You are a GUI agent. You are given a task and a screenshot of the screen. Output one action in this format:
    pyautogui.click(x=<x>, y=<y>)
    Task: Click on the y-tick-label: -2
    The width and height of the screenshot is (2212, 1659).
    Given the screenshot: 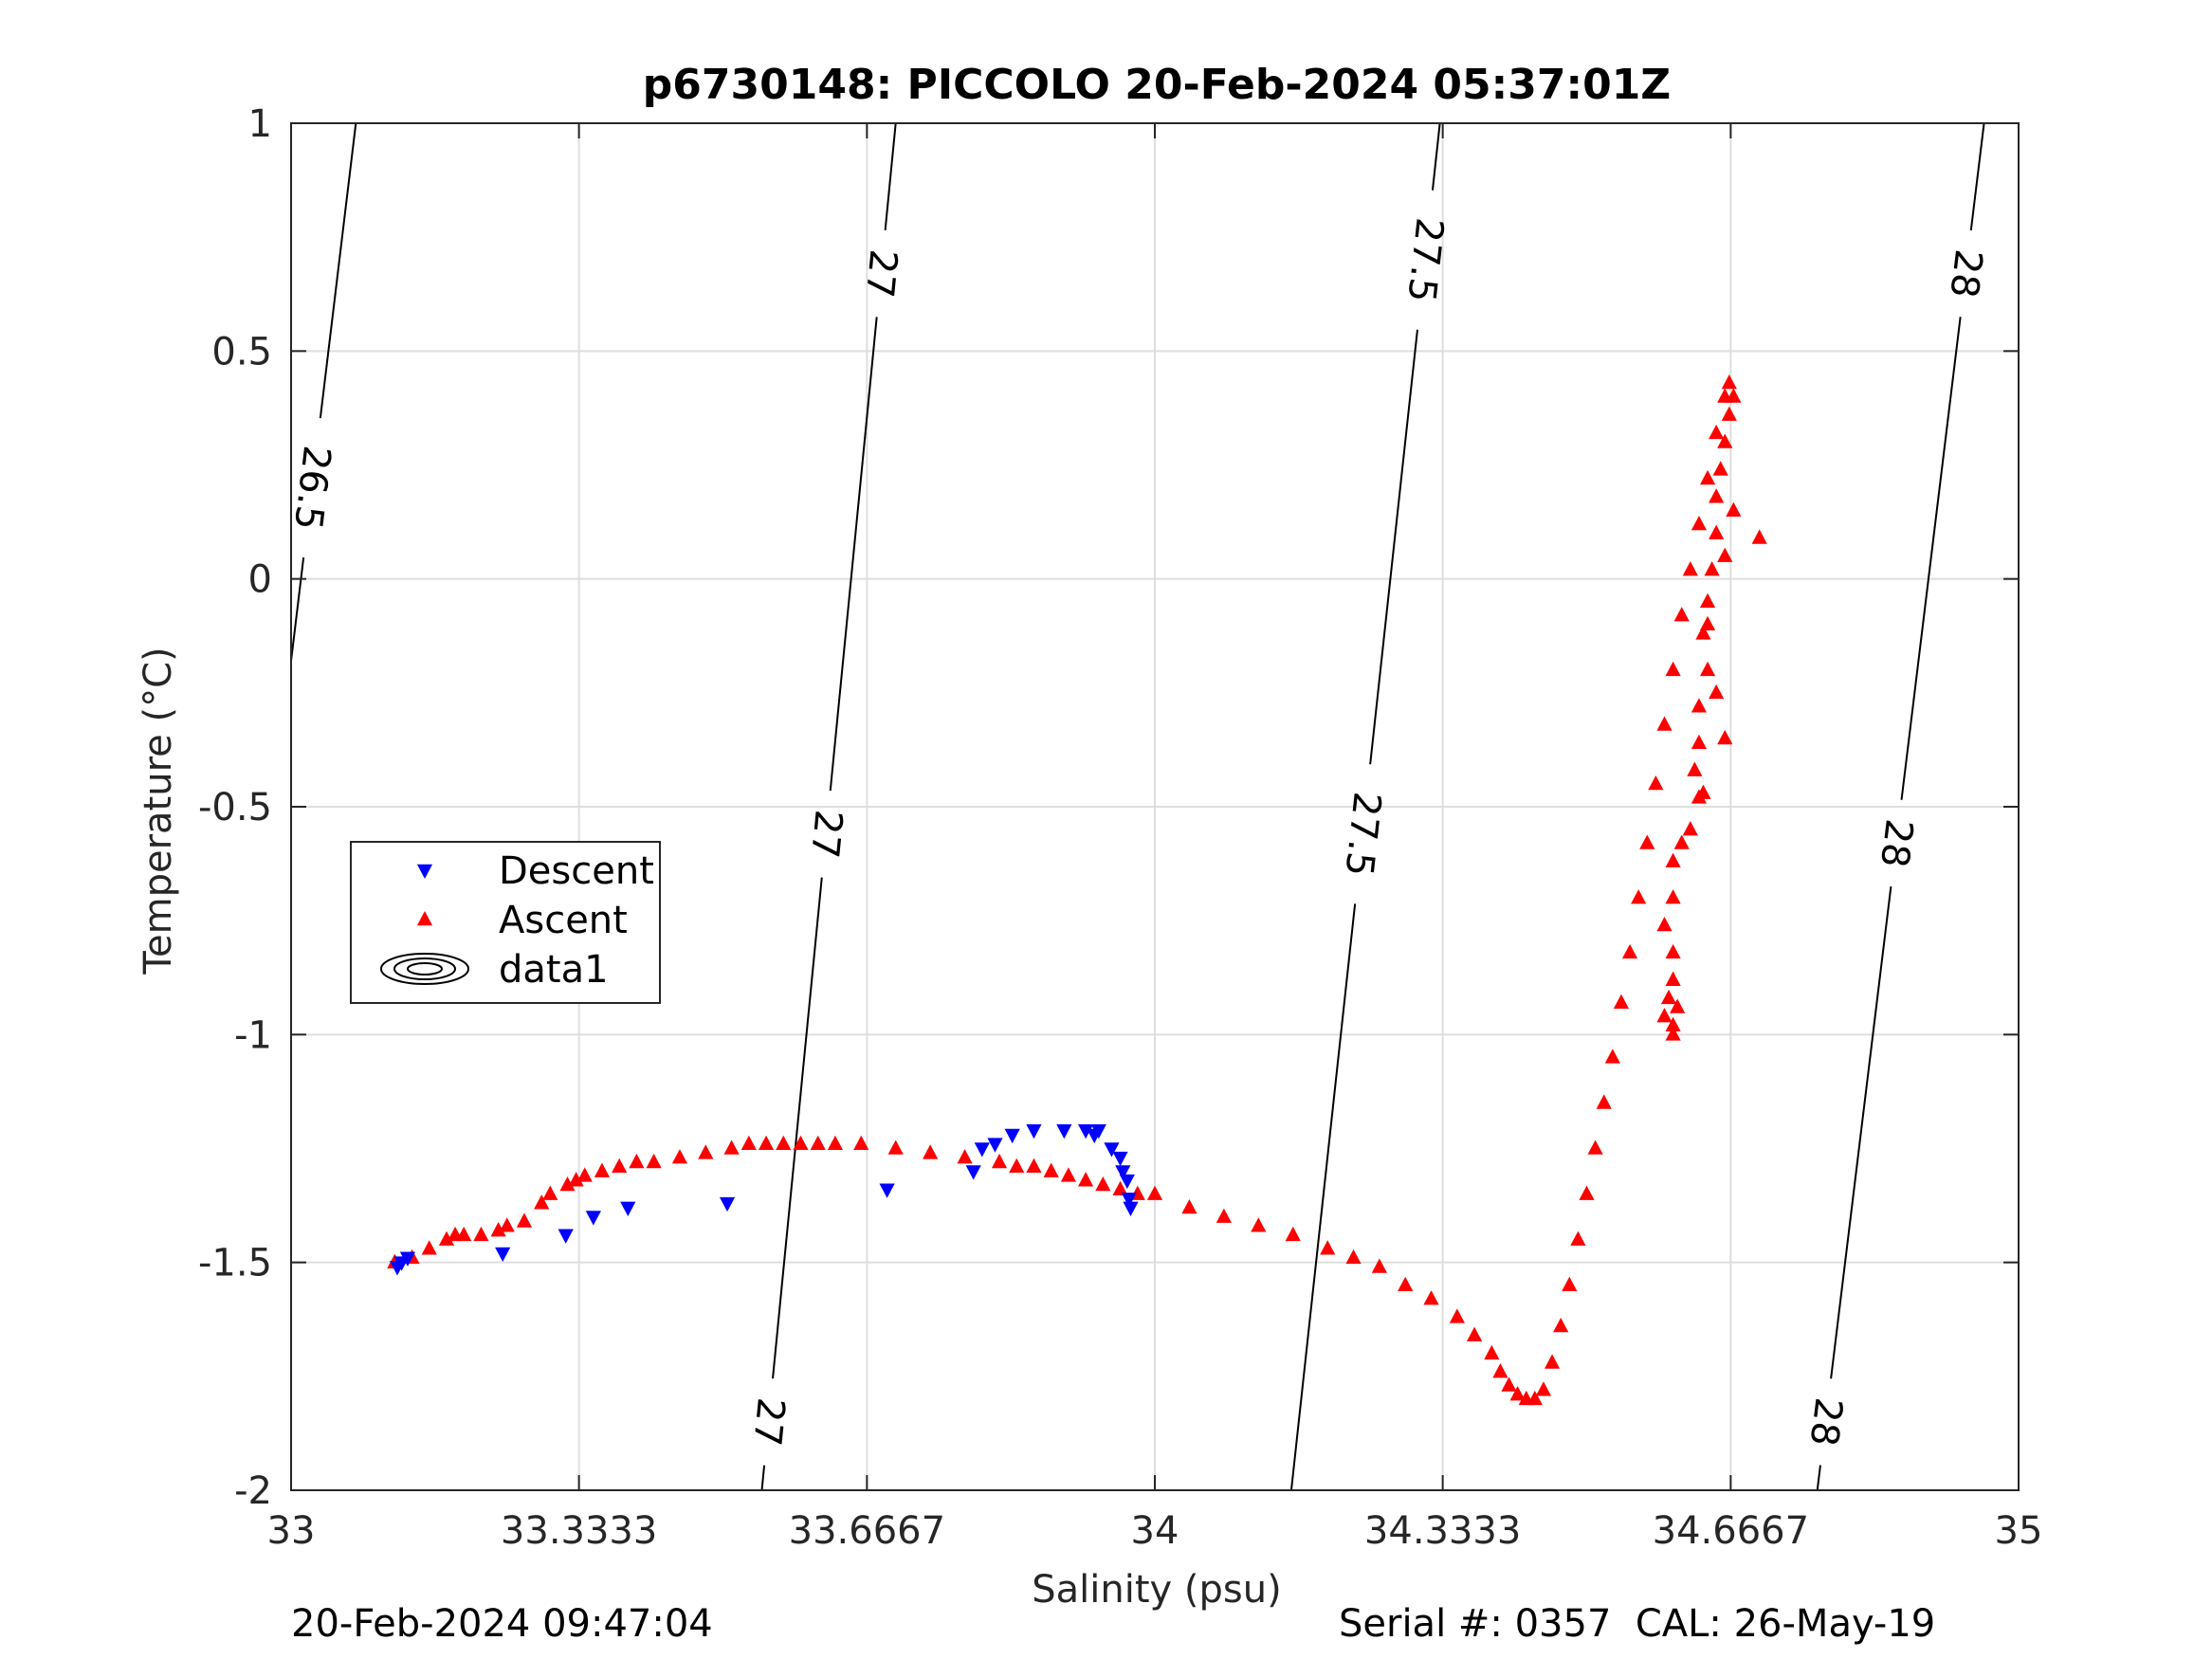 What is the action you would take?
    pyautogui.click(x=253, y=1491)
    